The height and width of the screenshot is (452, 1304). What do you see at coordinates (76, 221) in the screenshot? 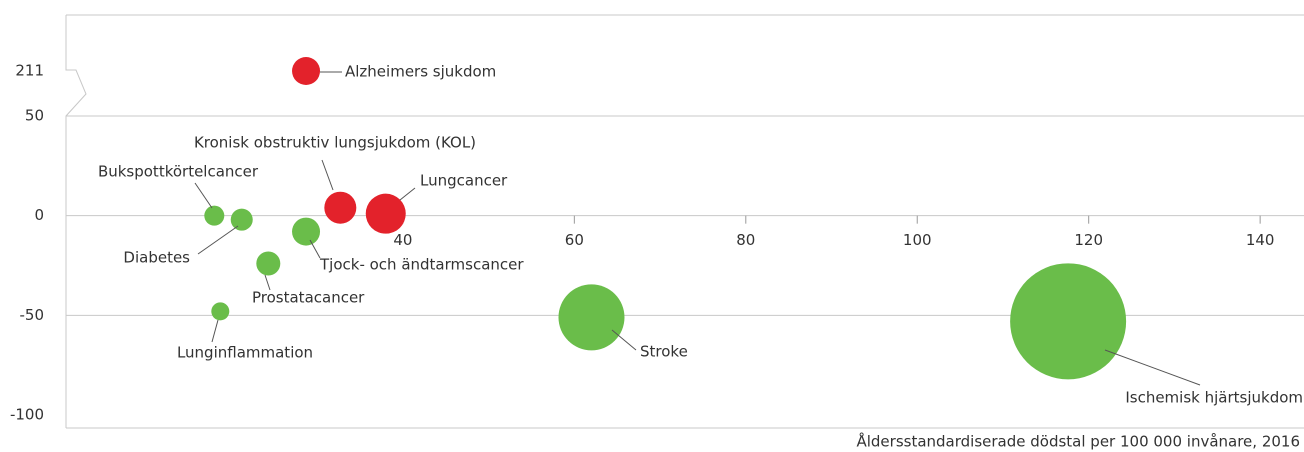
I see `y-axis-break` at bounding box center [76, 221].